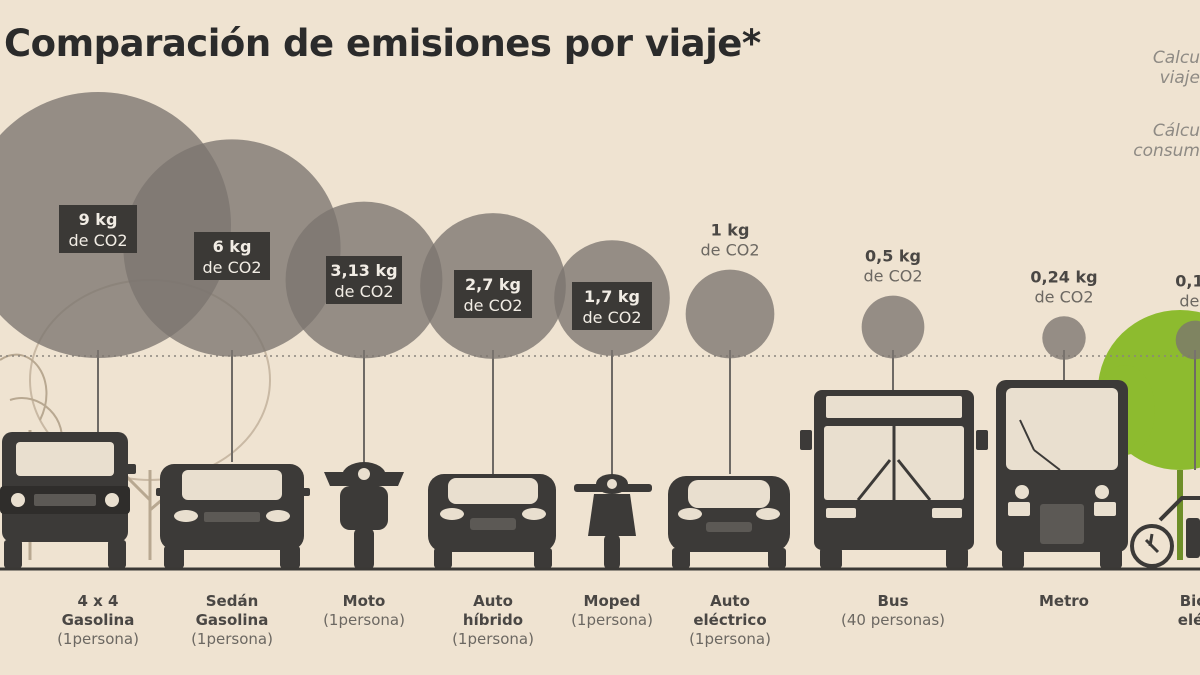 Image resolution: width=1200 pixels, height=675 pixels. Describe the element at coordinates (1189, 601) in the screenshot. I see `vehicle-name: Bici` at that location.